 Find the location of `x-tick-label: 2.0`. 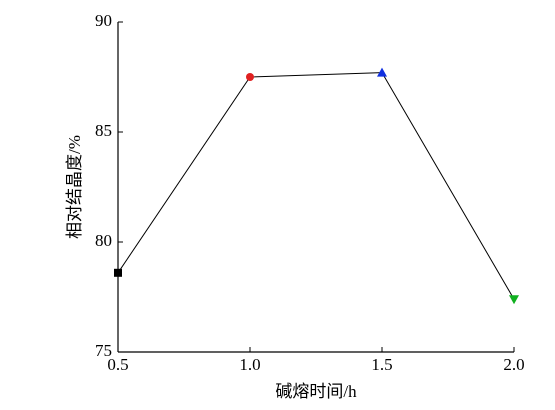

x-tick-label: 2.0 is located at coordinates (513, 364).